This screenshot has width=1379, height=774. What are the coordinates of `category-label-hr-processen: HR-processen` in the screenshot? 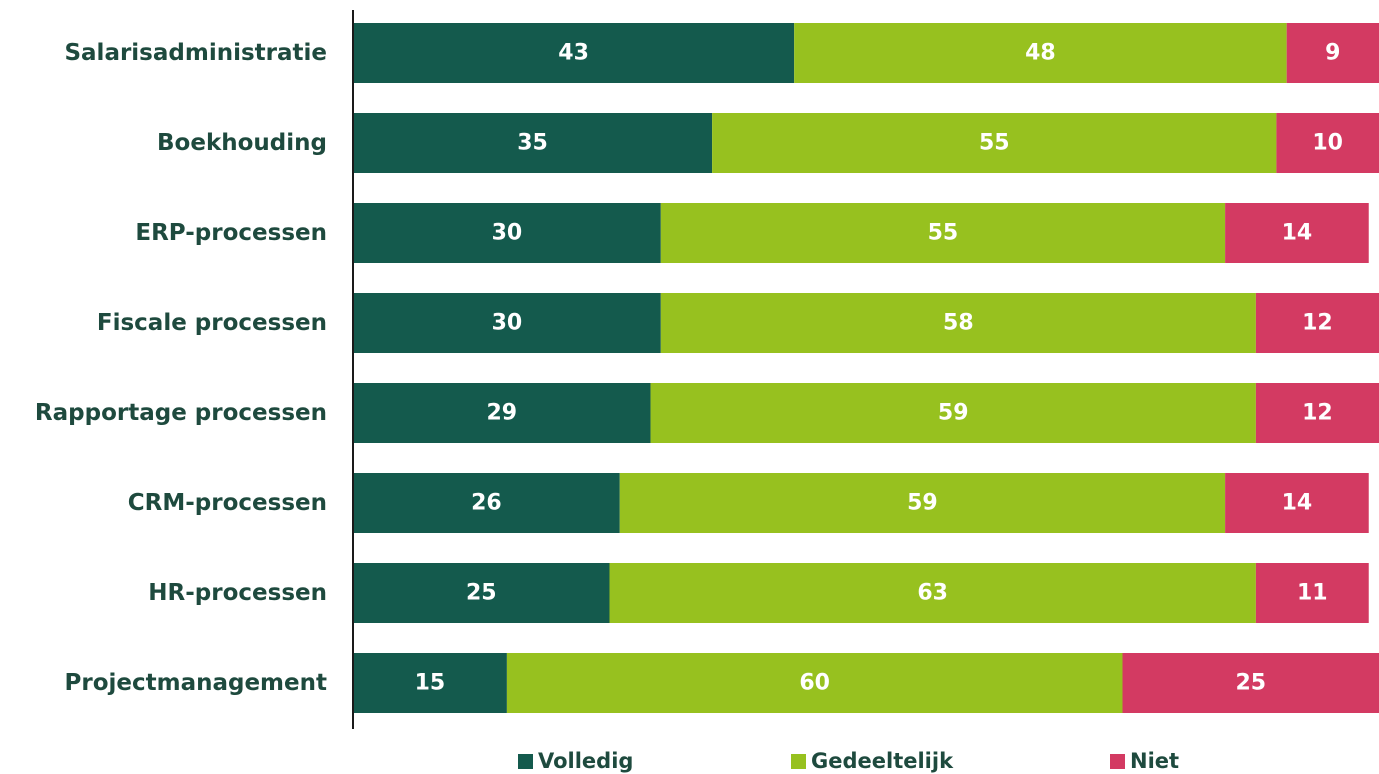 It's located at (237, 593).